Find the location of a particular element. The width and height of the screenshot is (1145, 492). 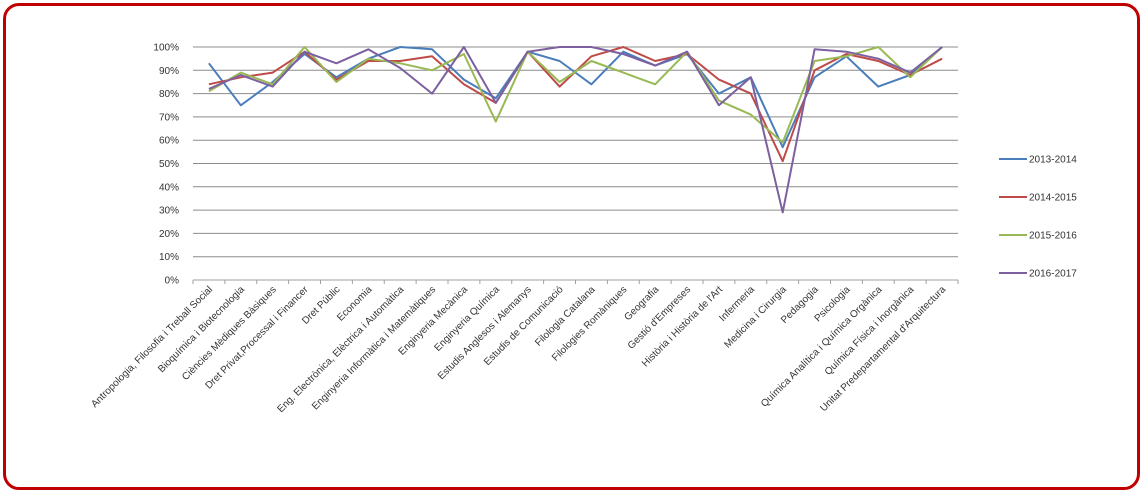

legend-label: 2014-2015 is located at coordinates (1053, 198).